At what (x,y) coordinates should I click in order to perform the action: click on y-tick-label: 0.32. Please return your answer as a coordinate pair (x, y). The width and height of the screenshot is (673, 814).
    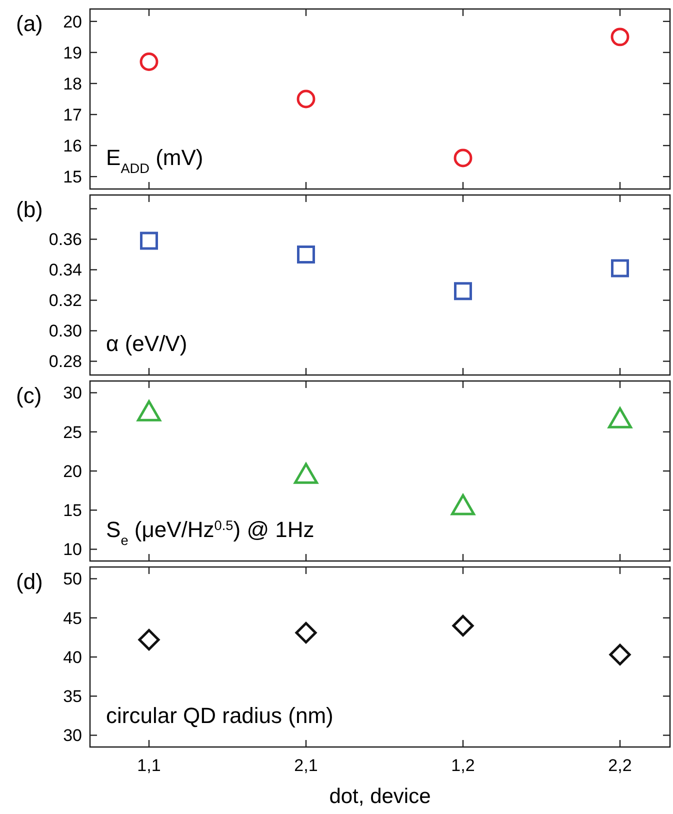
    Looking at the image, I should click on (65, 300).